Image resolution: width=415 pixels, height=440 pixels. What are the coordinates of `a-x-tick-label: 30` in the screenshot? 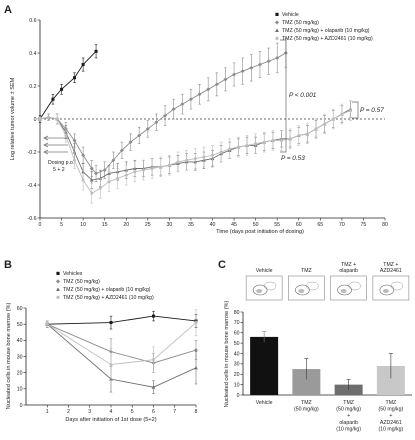 It's located at (169, 225).